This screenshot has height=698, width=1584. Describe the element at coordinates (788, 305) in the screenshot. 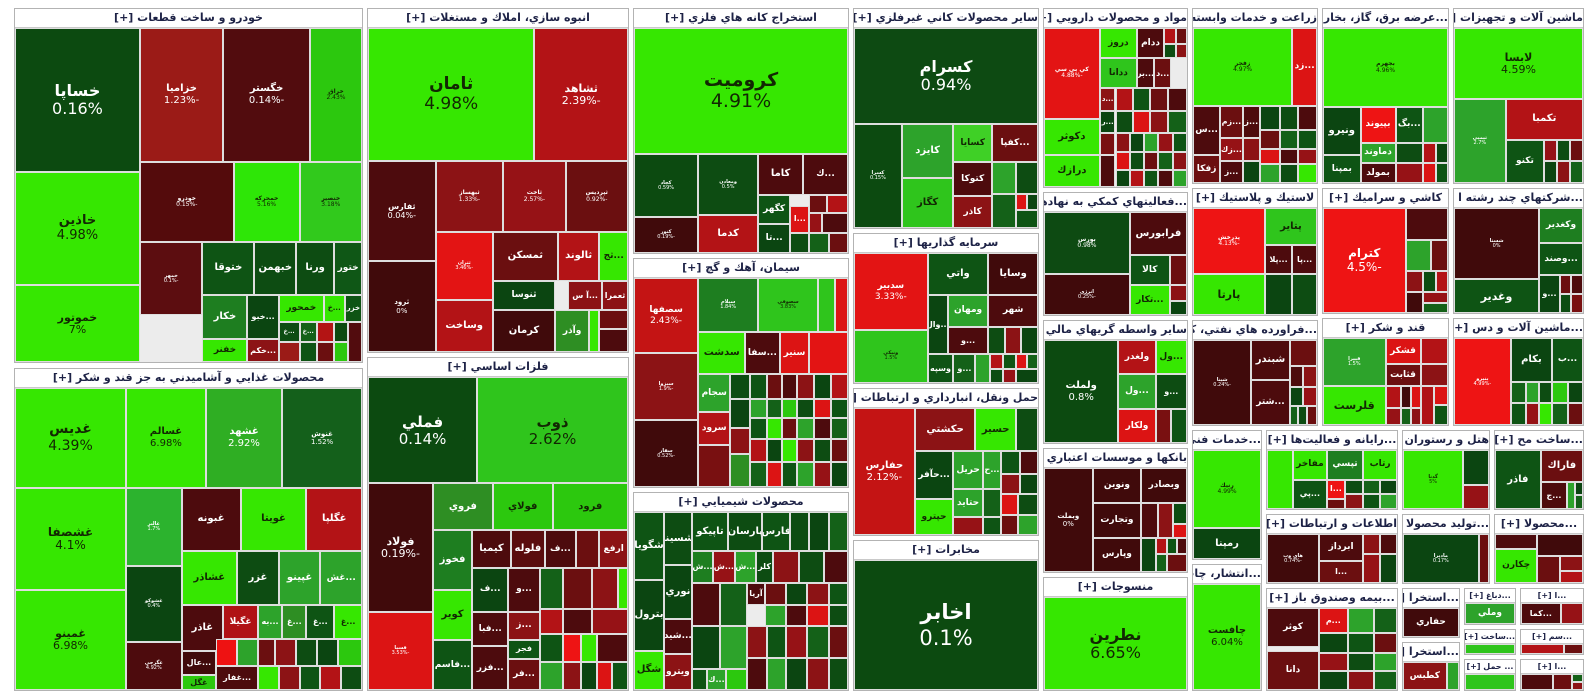

I see `stock-tile: سصوفي 3.83%` at that location.